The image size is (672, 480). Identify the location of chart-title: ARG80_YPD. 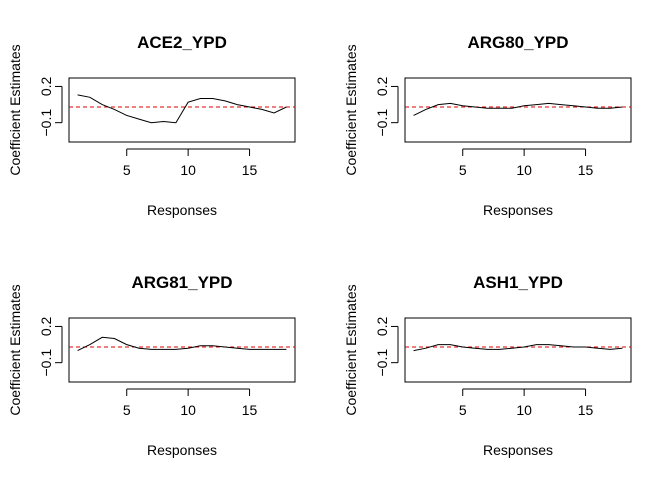
(517, 42).